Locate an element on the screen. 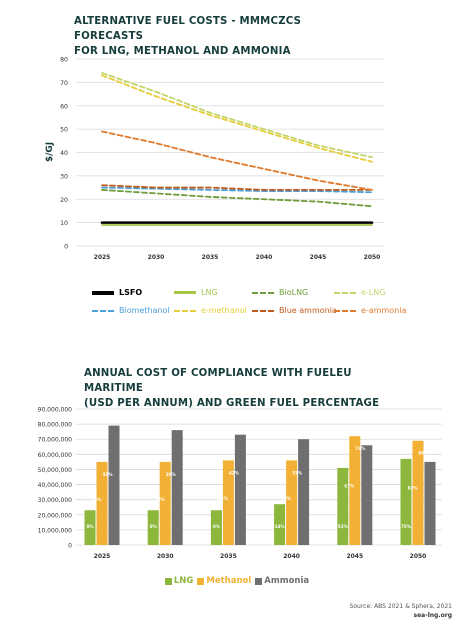 Image resolution: width=474 pixels, height=643 pixels. chart2-data-label: 40% is located at coordinates (286, 498).